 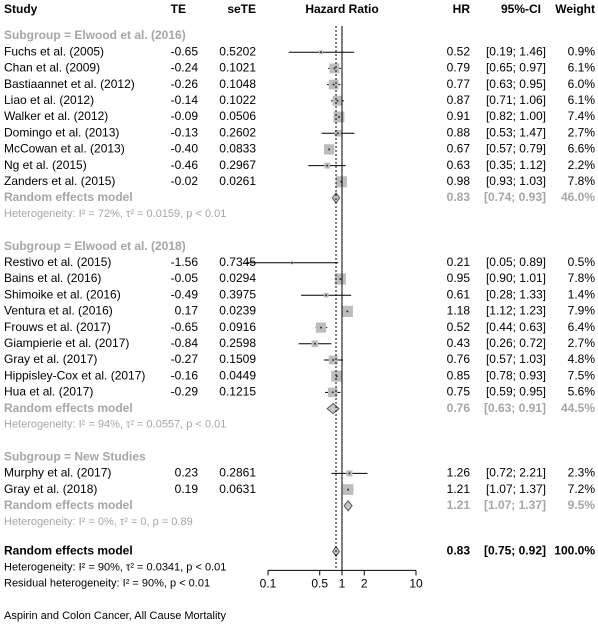 I want to click on study-te: -0.24, so click(x=185, y=68).